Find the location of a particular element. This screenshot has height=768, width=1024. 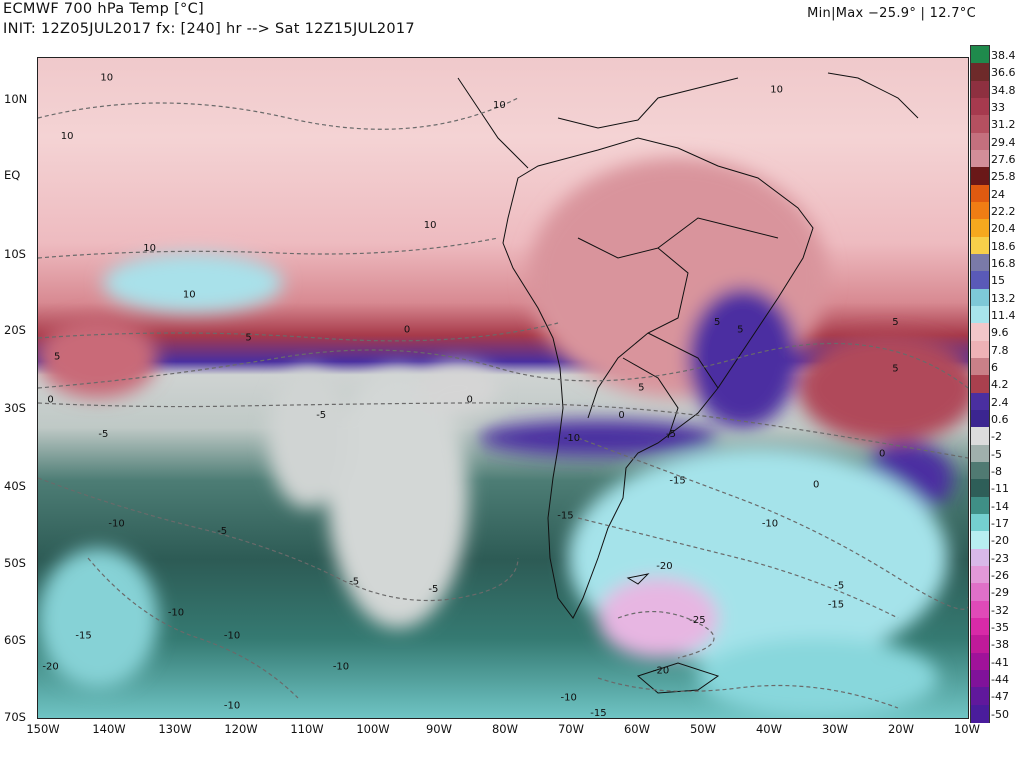

lon-label: 60W is located at coordinates (636, 729).